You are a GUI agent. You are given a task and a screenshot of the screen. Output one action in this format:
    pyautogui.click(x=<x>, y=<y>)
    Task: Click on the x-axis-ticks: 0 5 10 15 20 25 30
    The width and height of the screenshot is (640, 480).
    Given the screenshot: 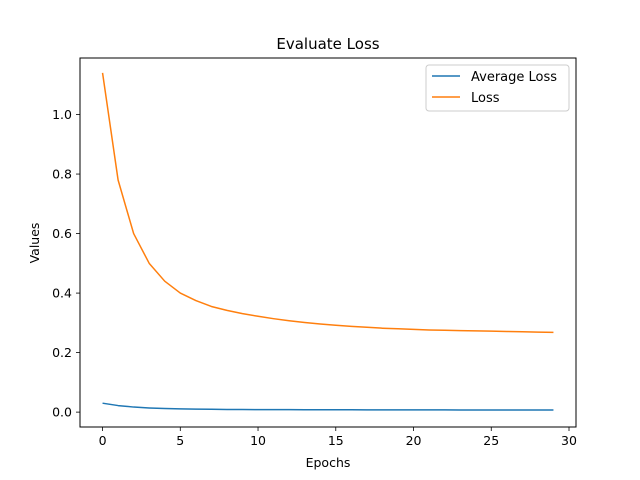 What is the action you would take?
    pyautogui.click(x=338, y=437)
    